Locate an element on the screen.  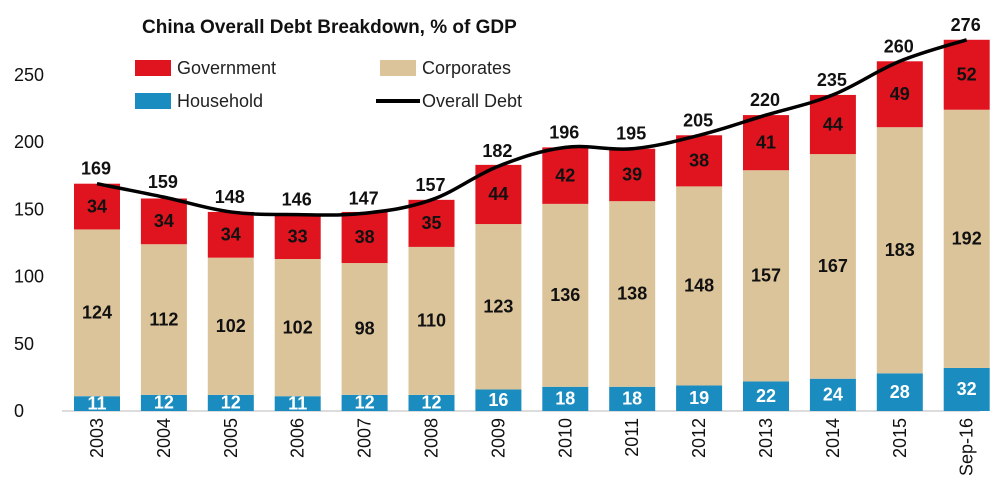
x-tick-label: 2015 is located at coordinates (900, 438).